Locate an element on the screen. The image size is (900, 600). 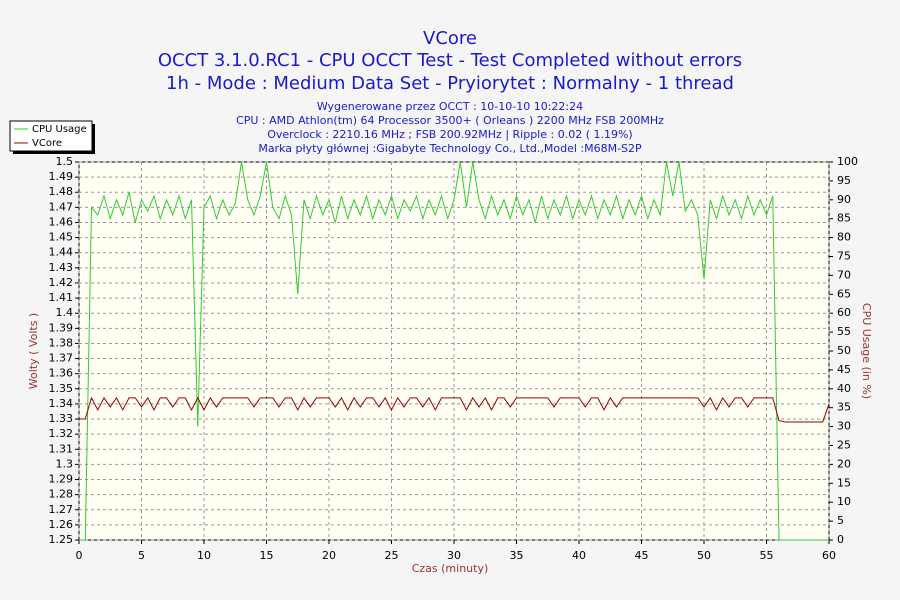
y2-tick-label: 100 is located at coordinates (847, 161).